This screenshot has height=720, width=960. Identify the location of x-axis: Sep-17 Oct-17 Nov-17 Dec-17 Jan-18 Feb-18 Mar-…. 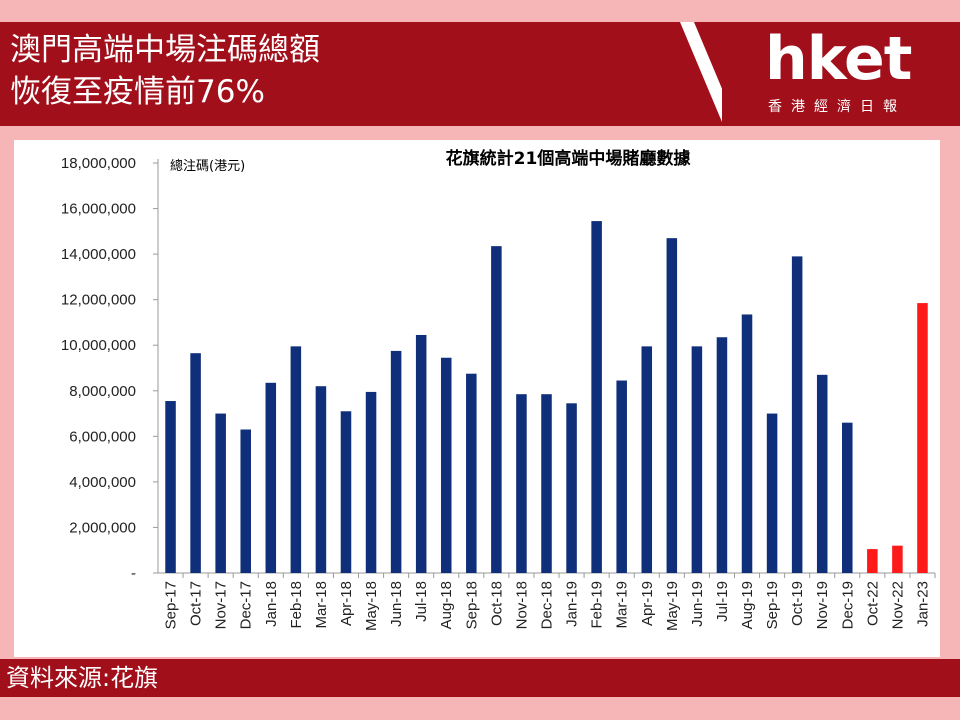
(547, 601).